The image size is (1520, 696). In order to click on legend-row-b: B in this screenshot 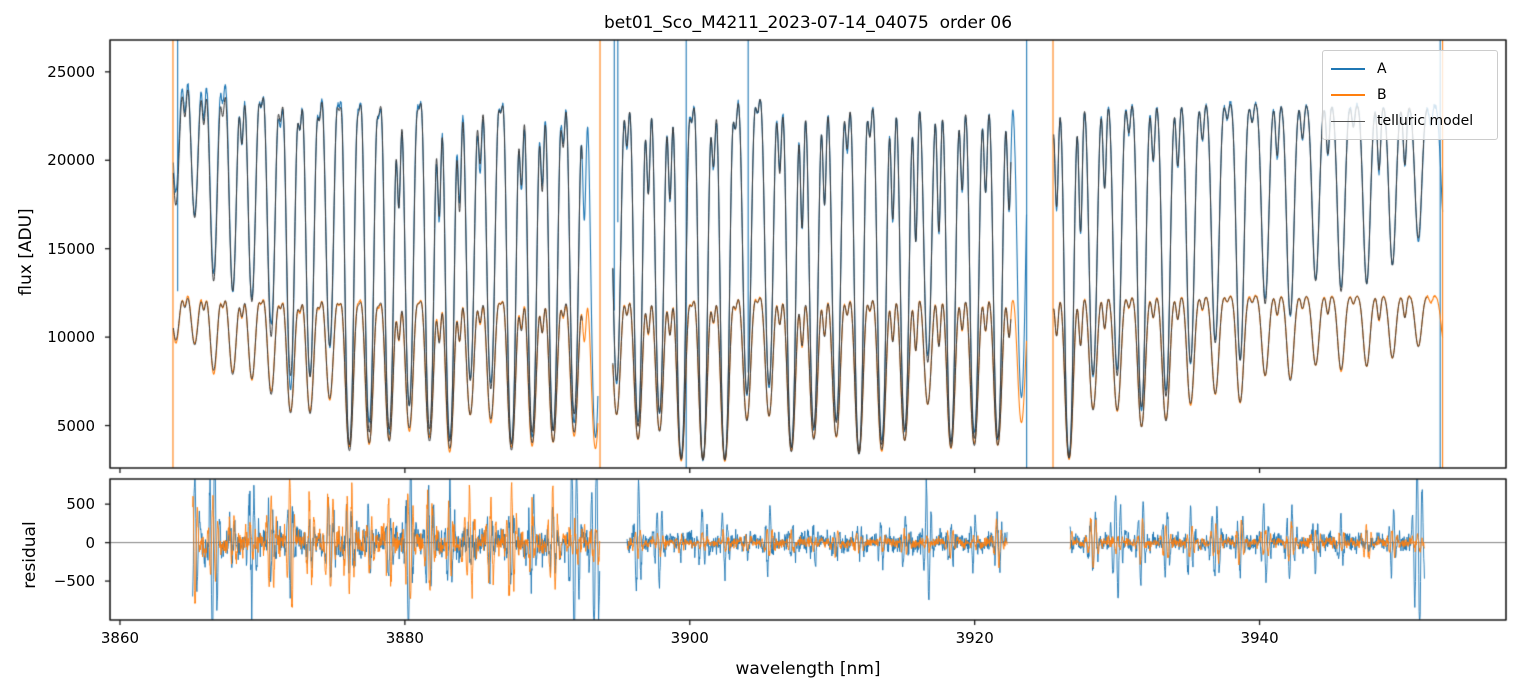, I will do `click(1410, 95)`.